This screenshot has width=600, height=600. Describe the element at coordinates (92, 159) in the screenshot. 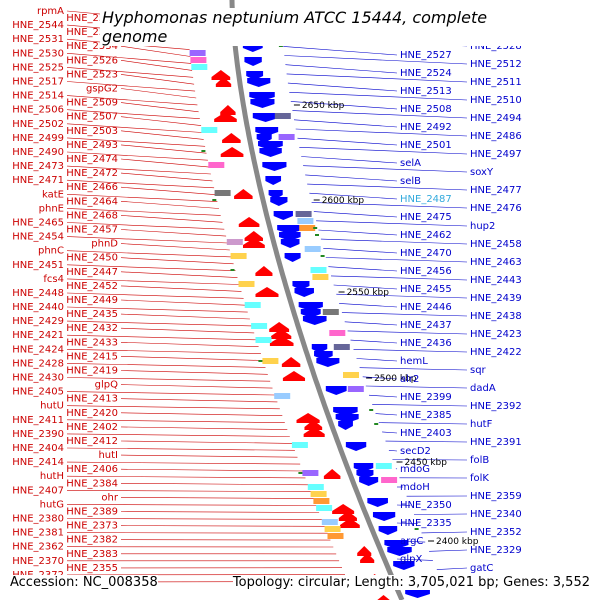

I see `gene-label-left: HNE_2474` at that location.